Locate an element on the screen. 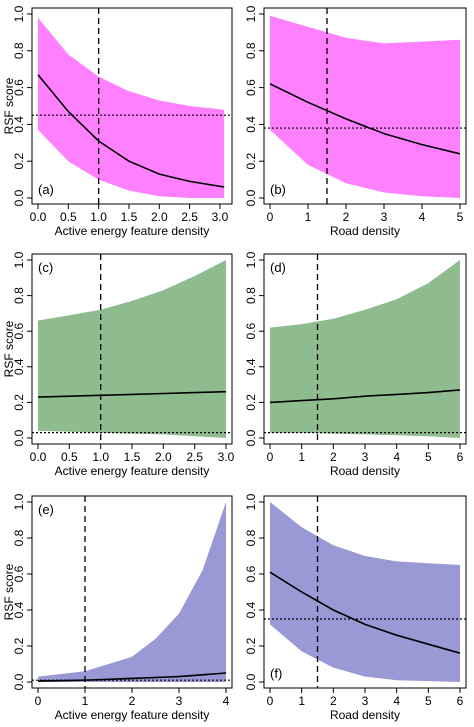  panel-label: (f) is located at coordinates (276, 673).